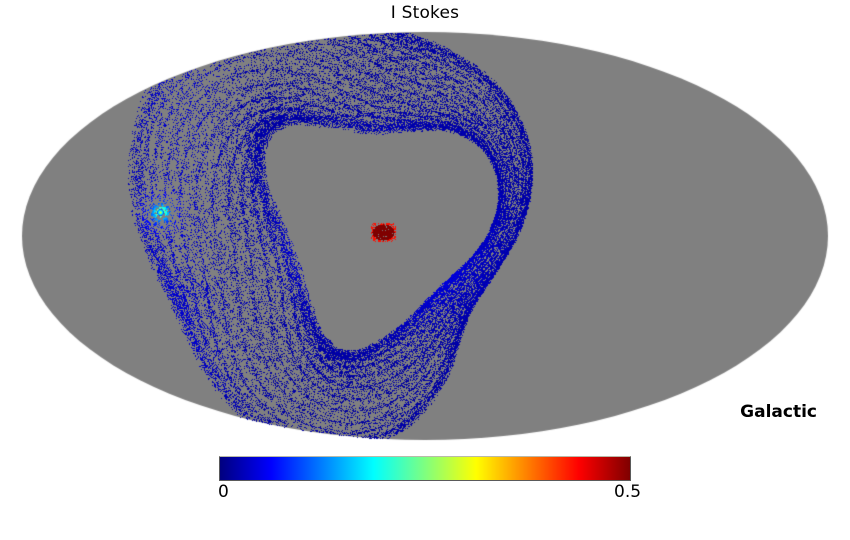 This screenshot has height=540, width=850. I want to click on colorbar-min-tick-label: 0, so click(223, 492).